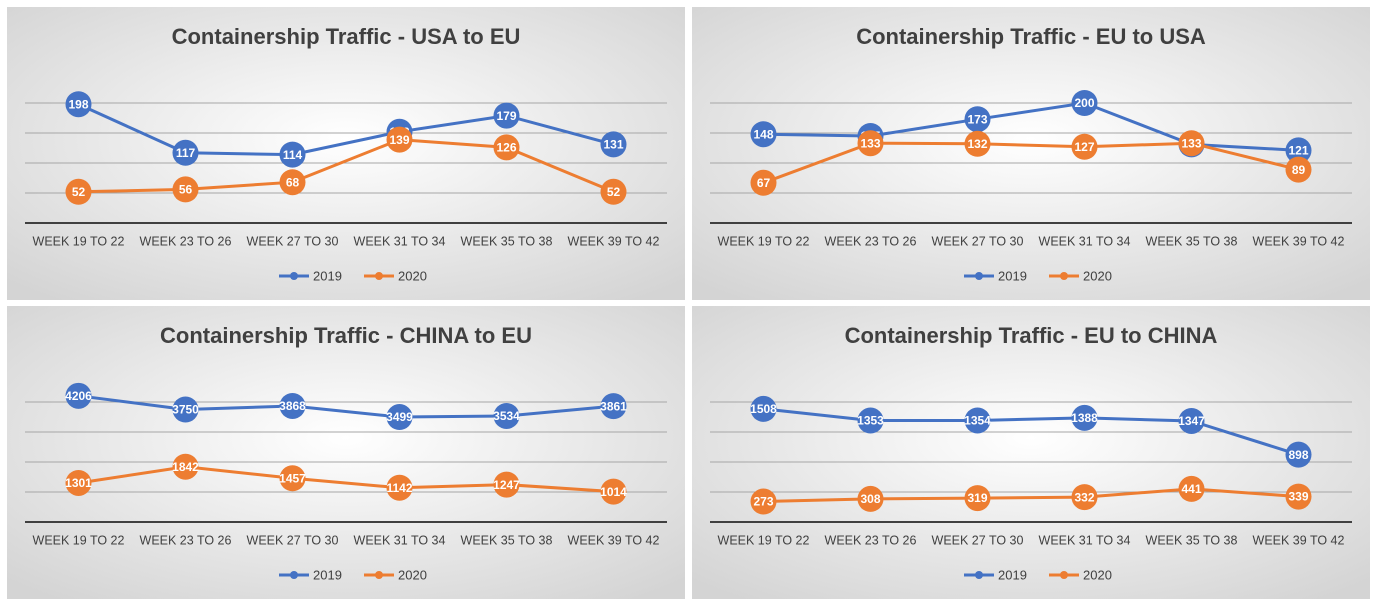 Image resolution: width=1373 pixels, height=599 pixels. What do you see at coordinates (1298, 151) in the screenshot?
I see `data-label: 121` at bounding box center [1298, 151].